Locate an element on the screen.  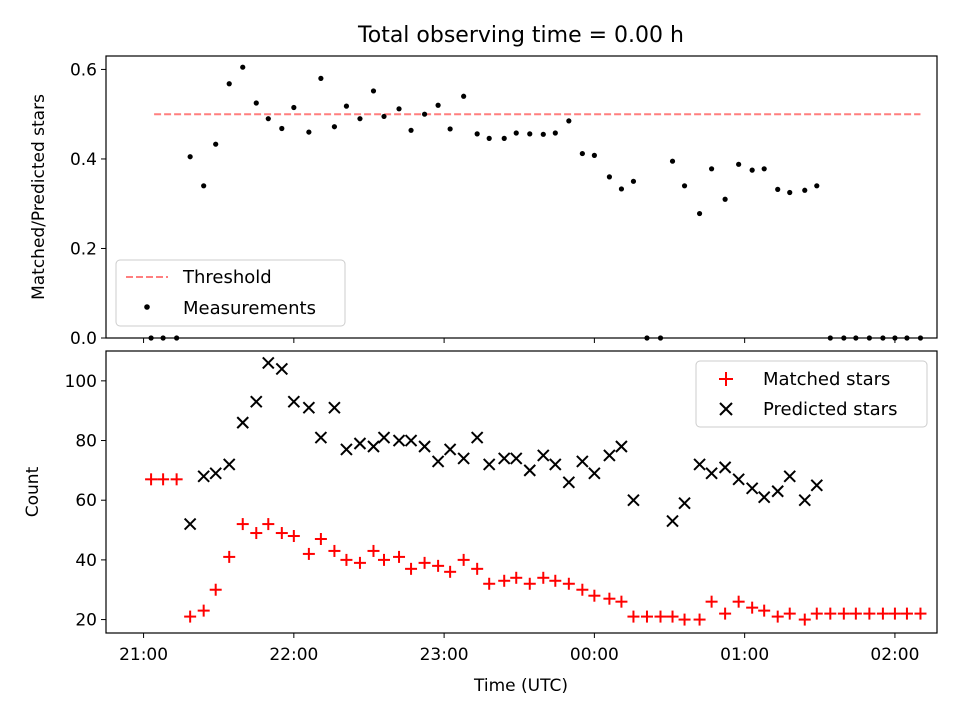
count-x-tick-label: 02:00 is located at coordinates (894, 655).